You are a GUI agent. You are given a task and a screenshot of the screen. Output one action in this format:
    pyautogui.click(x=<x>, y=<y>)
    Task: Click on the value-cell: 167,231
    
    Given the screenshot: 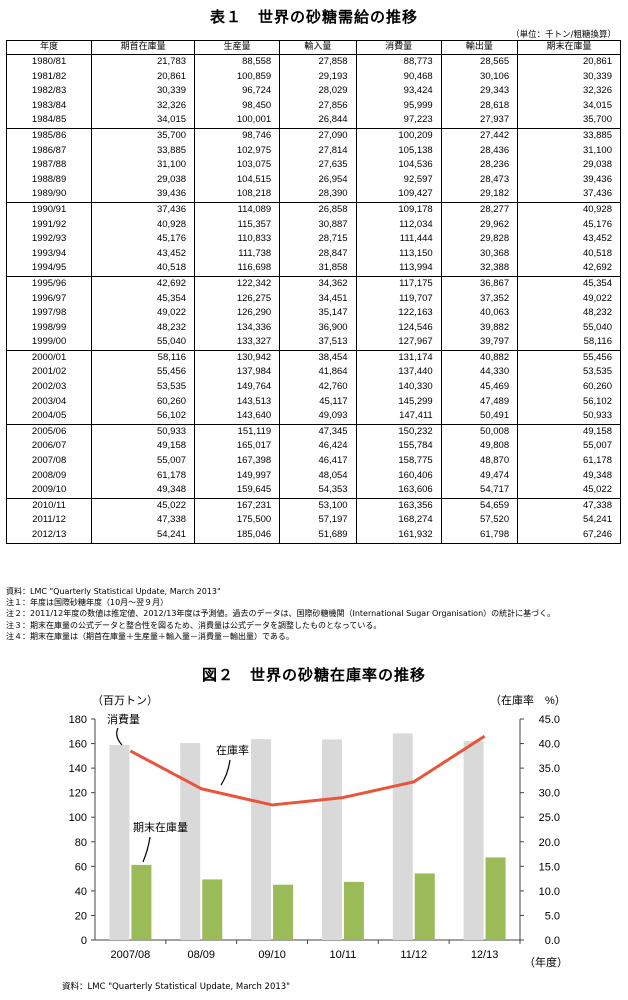 What is the action you would take?
    pyautogui.click(x=237, y=505)
    